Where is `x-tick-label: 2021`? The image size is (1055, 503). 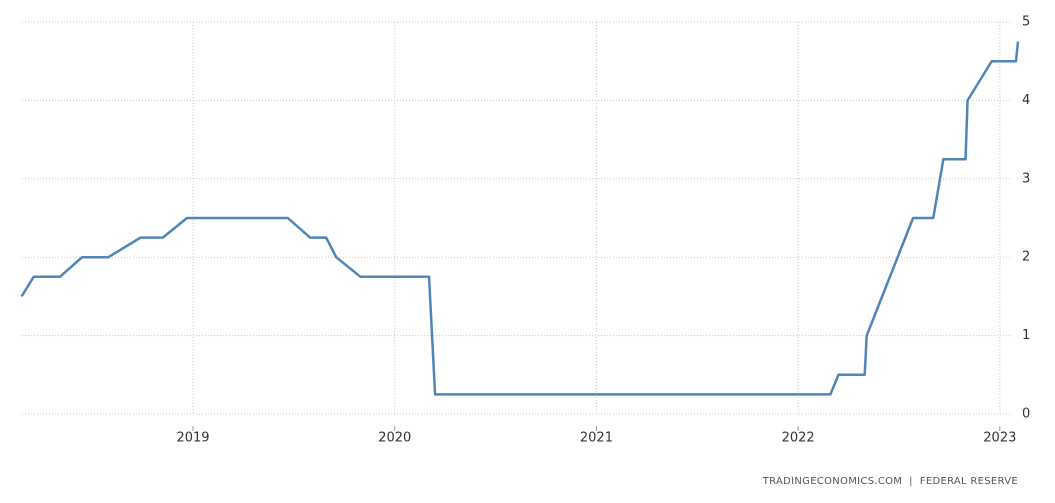 x-tick-label: 2021 is located at coordinates (596, 438).